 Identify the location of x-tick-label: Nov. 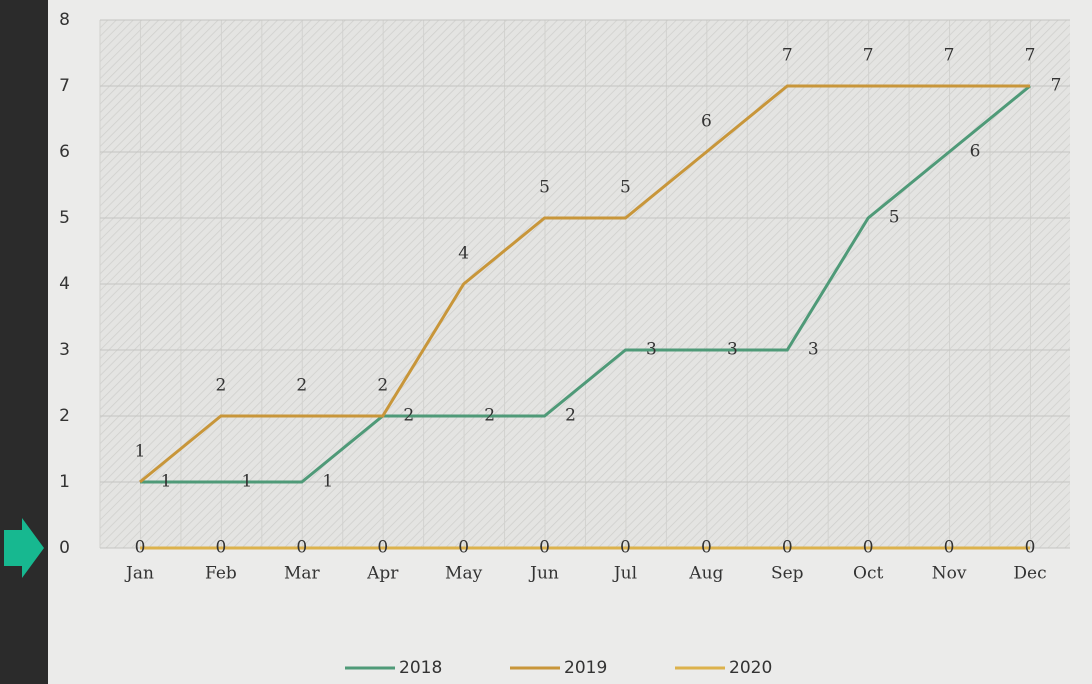
(949, 574).